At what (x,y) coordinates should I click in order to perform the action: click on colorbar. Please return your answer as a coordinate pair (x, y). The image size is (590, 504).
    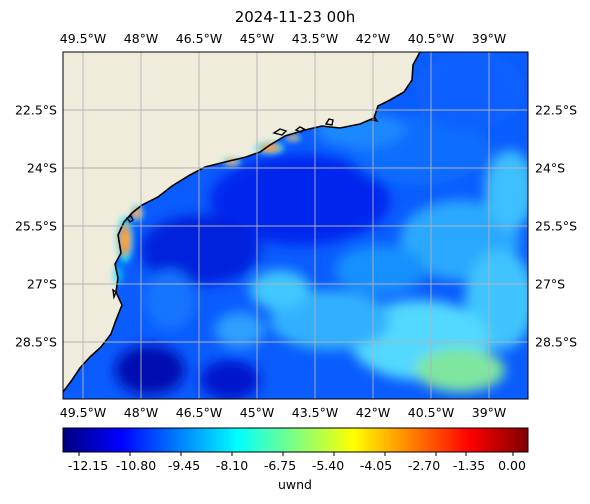
    Looking at the image, I should click on (295, 440).